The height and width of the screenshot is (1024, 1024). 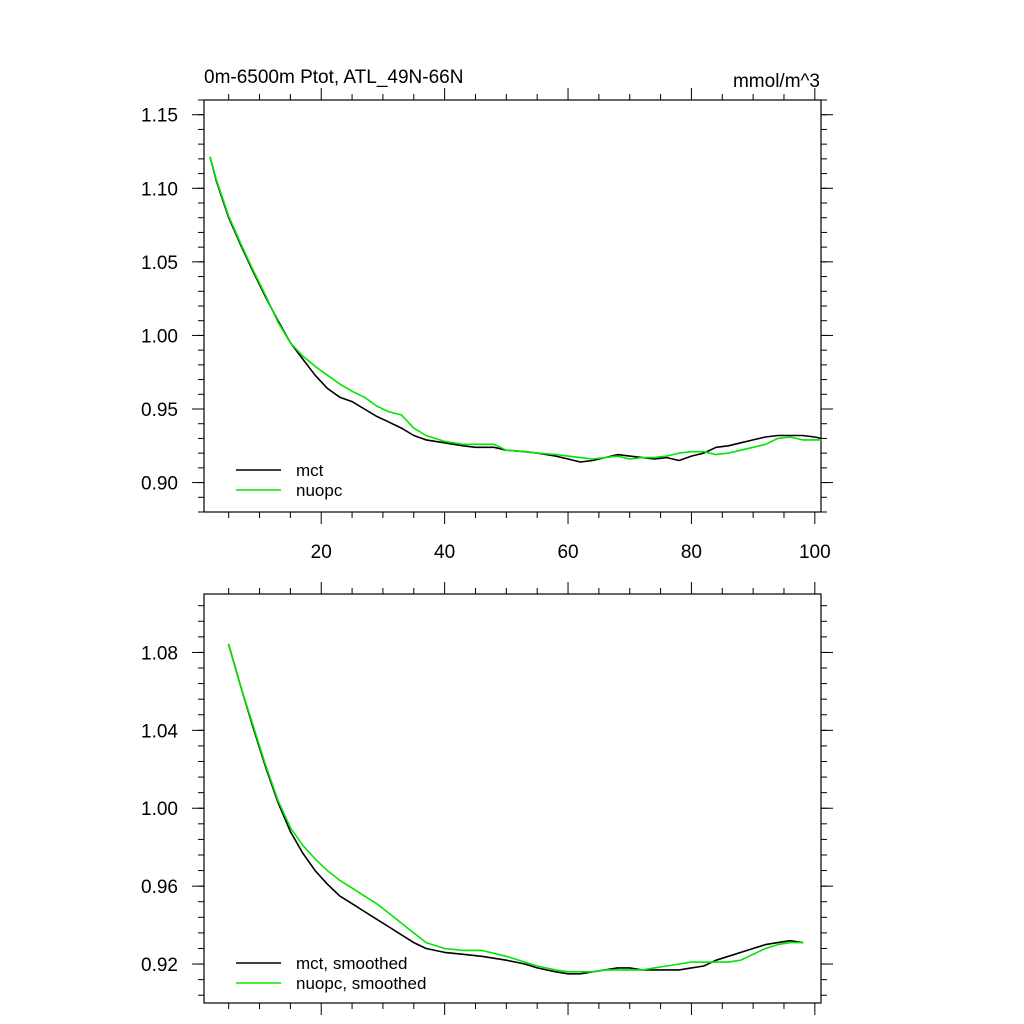 What do you see at coordinates (567, 552) in the screenshot?
I see `x-tick-label: 60` at bounding box center [567, 552].